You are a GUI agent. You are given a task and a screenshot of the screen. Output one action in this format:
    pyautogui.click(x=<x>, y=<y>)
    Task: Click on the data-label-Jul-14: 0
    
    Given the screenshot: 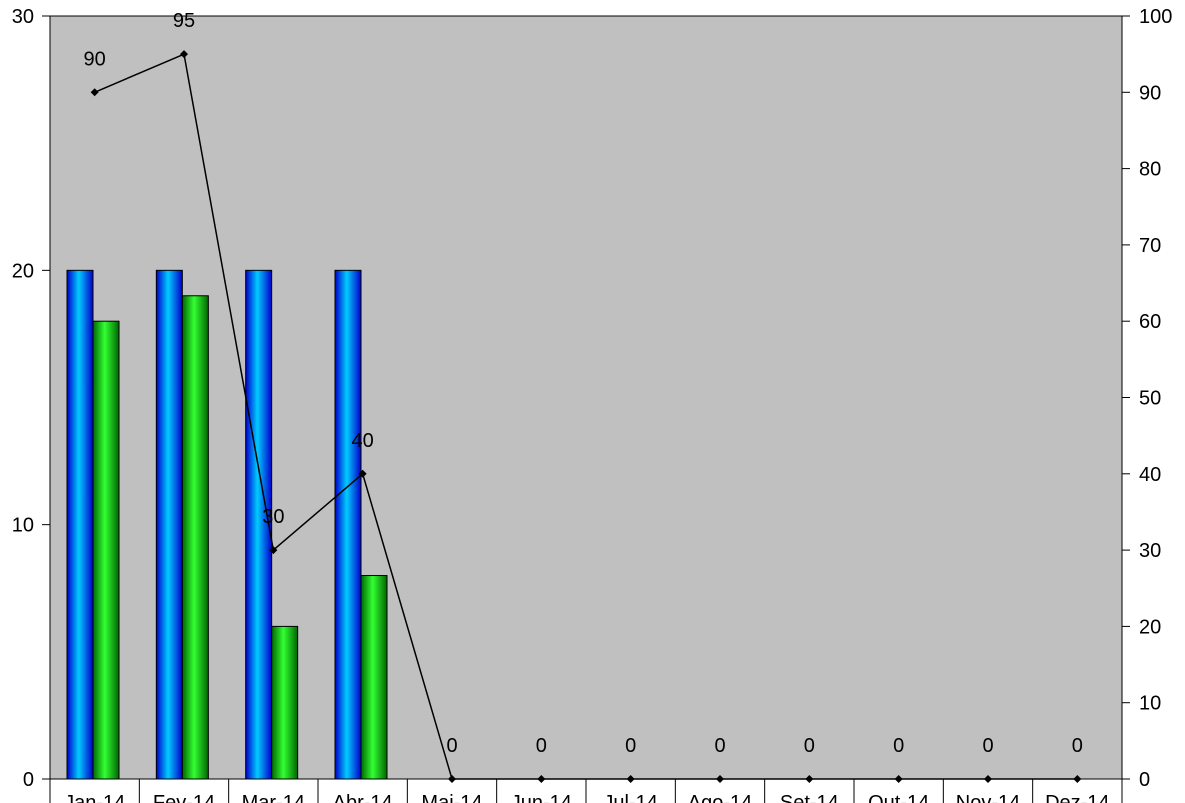 What is the action you would take?
    pyautogui.click(x=630, y=746)
    